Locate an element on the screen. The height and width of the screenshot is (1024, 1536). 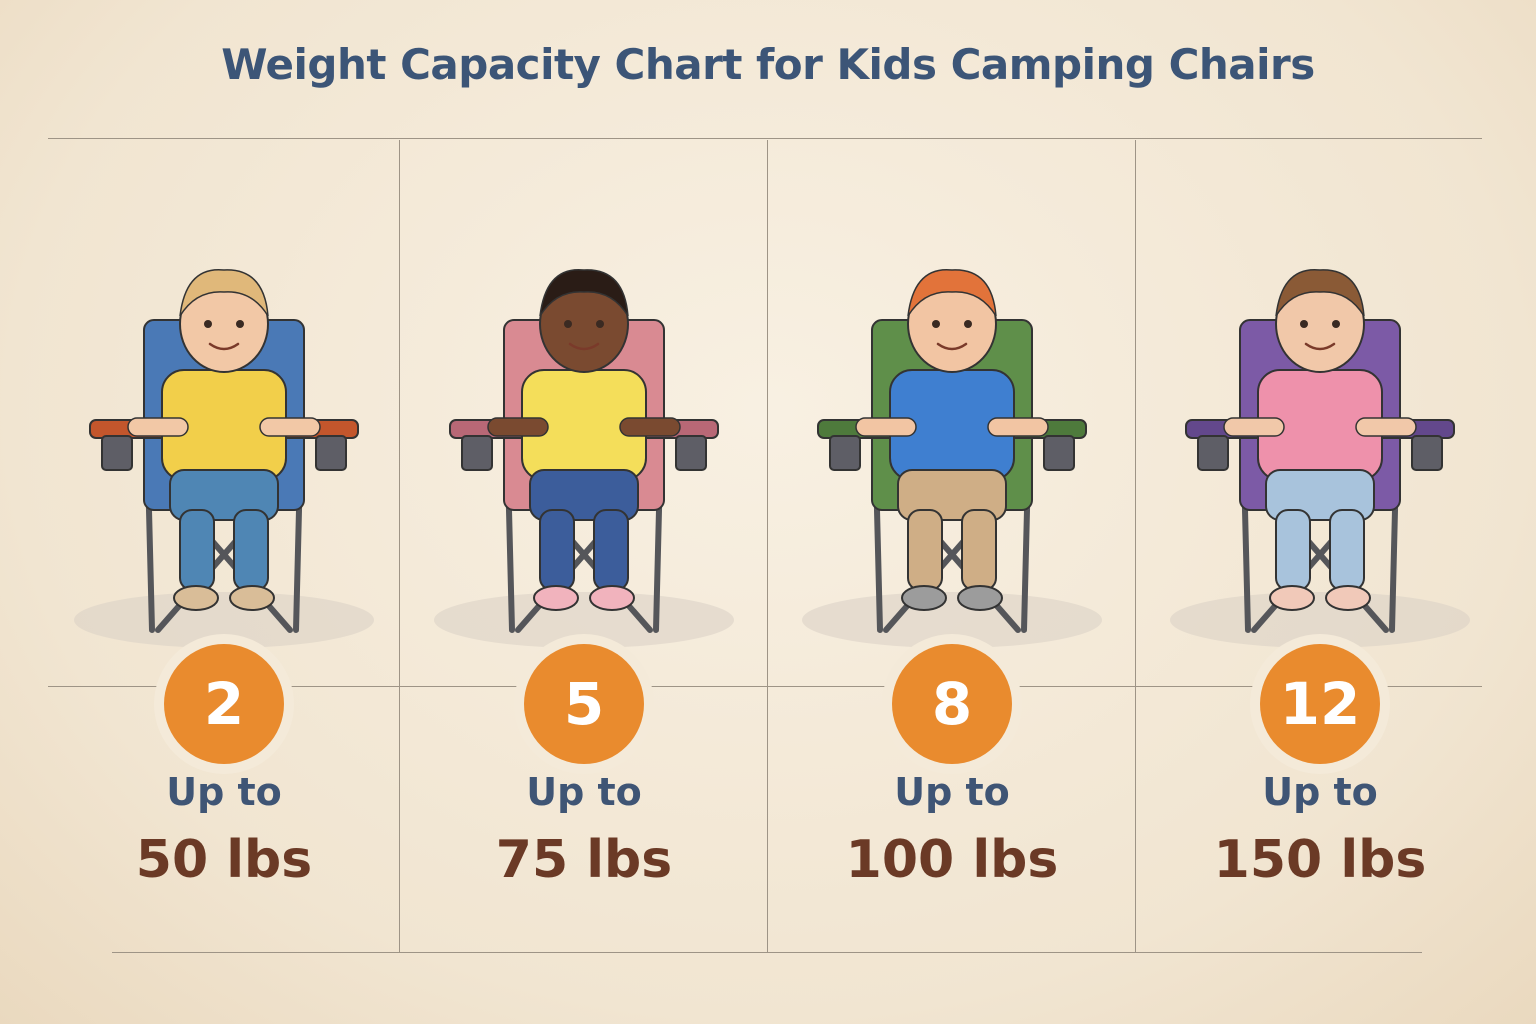
capacity-value: 150 lbs is located at coordinates (1320, 860).